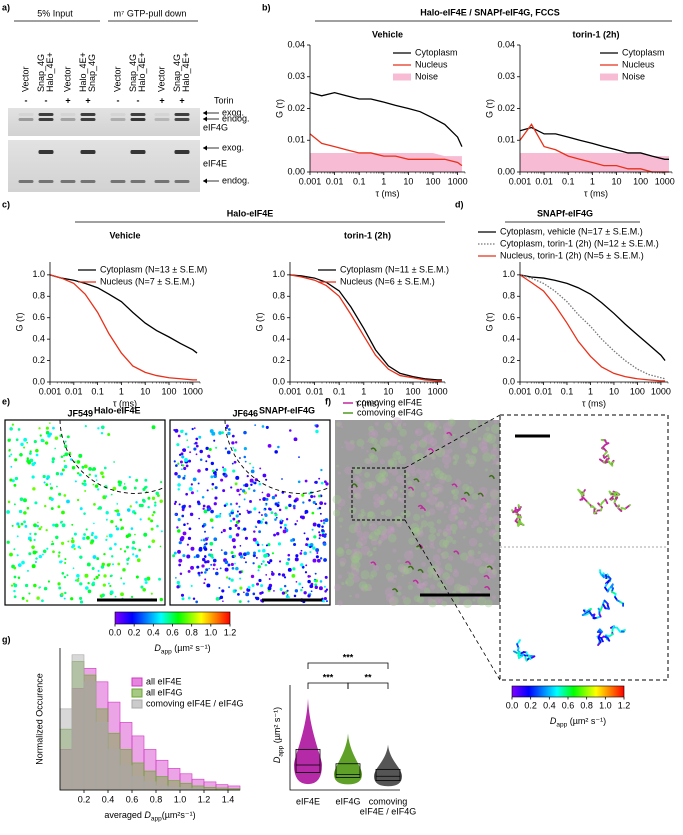 This screenshot has width=683, height=835. What do you see at coordinates (67, 100) in the screenshot?
I see `treatment-sign: +` at bounding box center [67, 100].